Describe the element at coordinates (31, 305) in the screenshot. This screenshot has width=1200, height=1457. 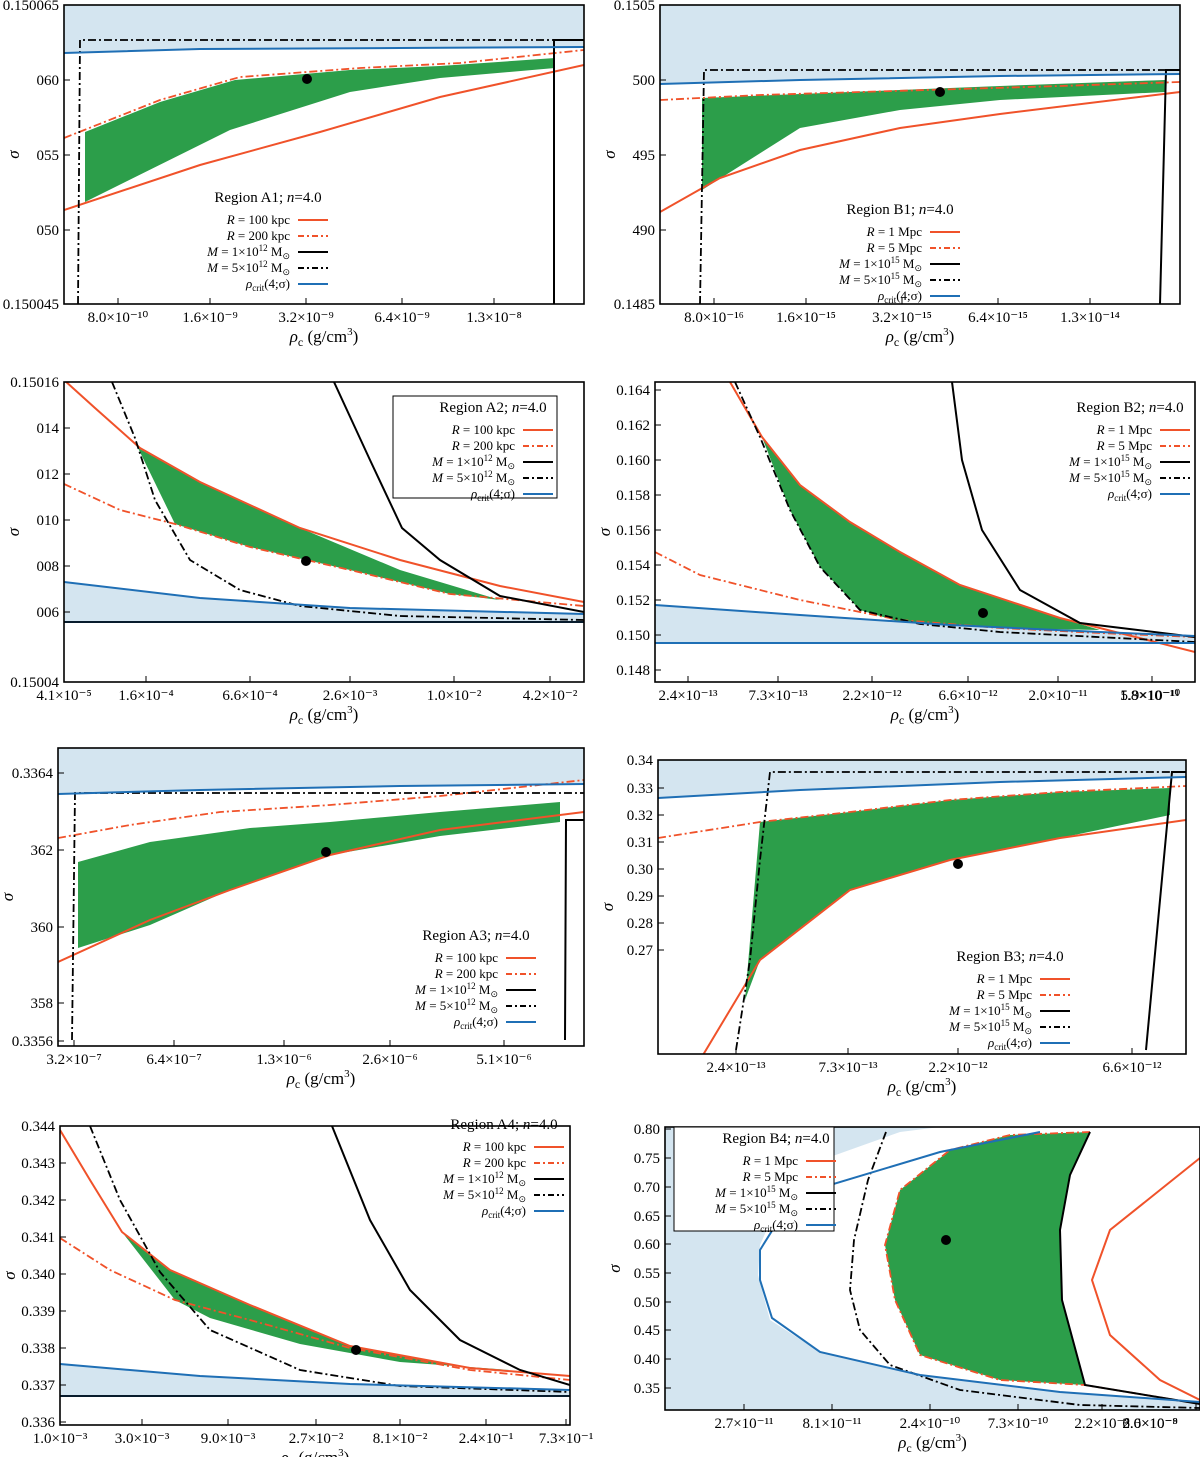
I see `y-tick-label: 0.150045` at that location.